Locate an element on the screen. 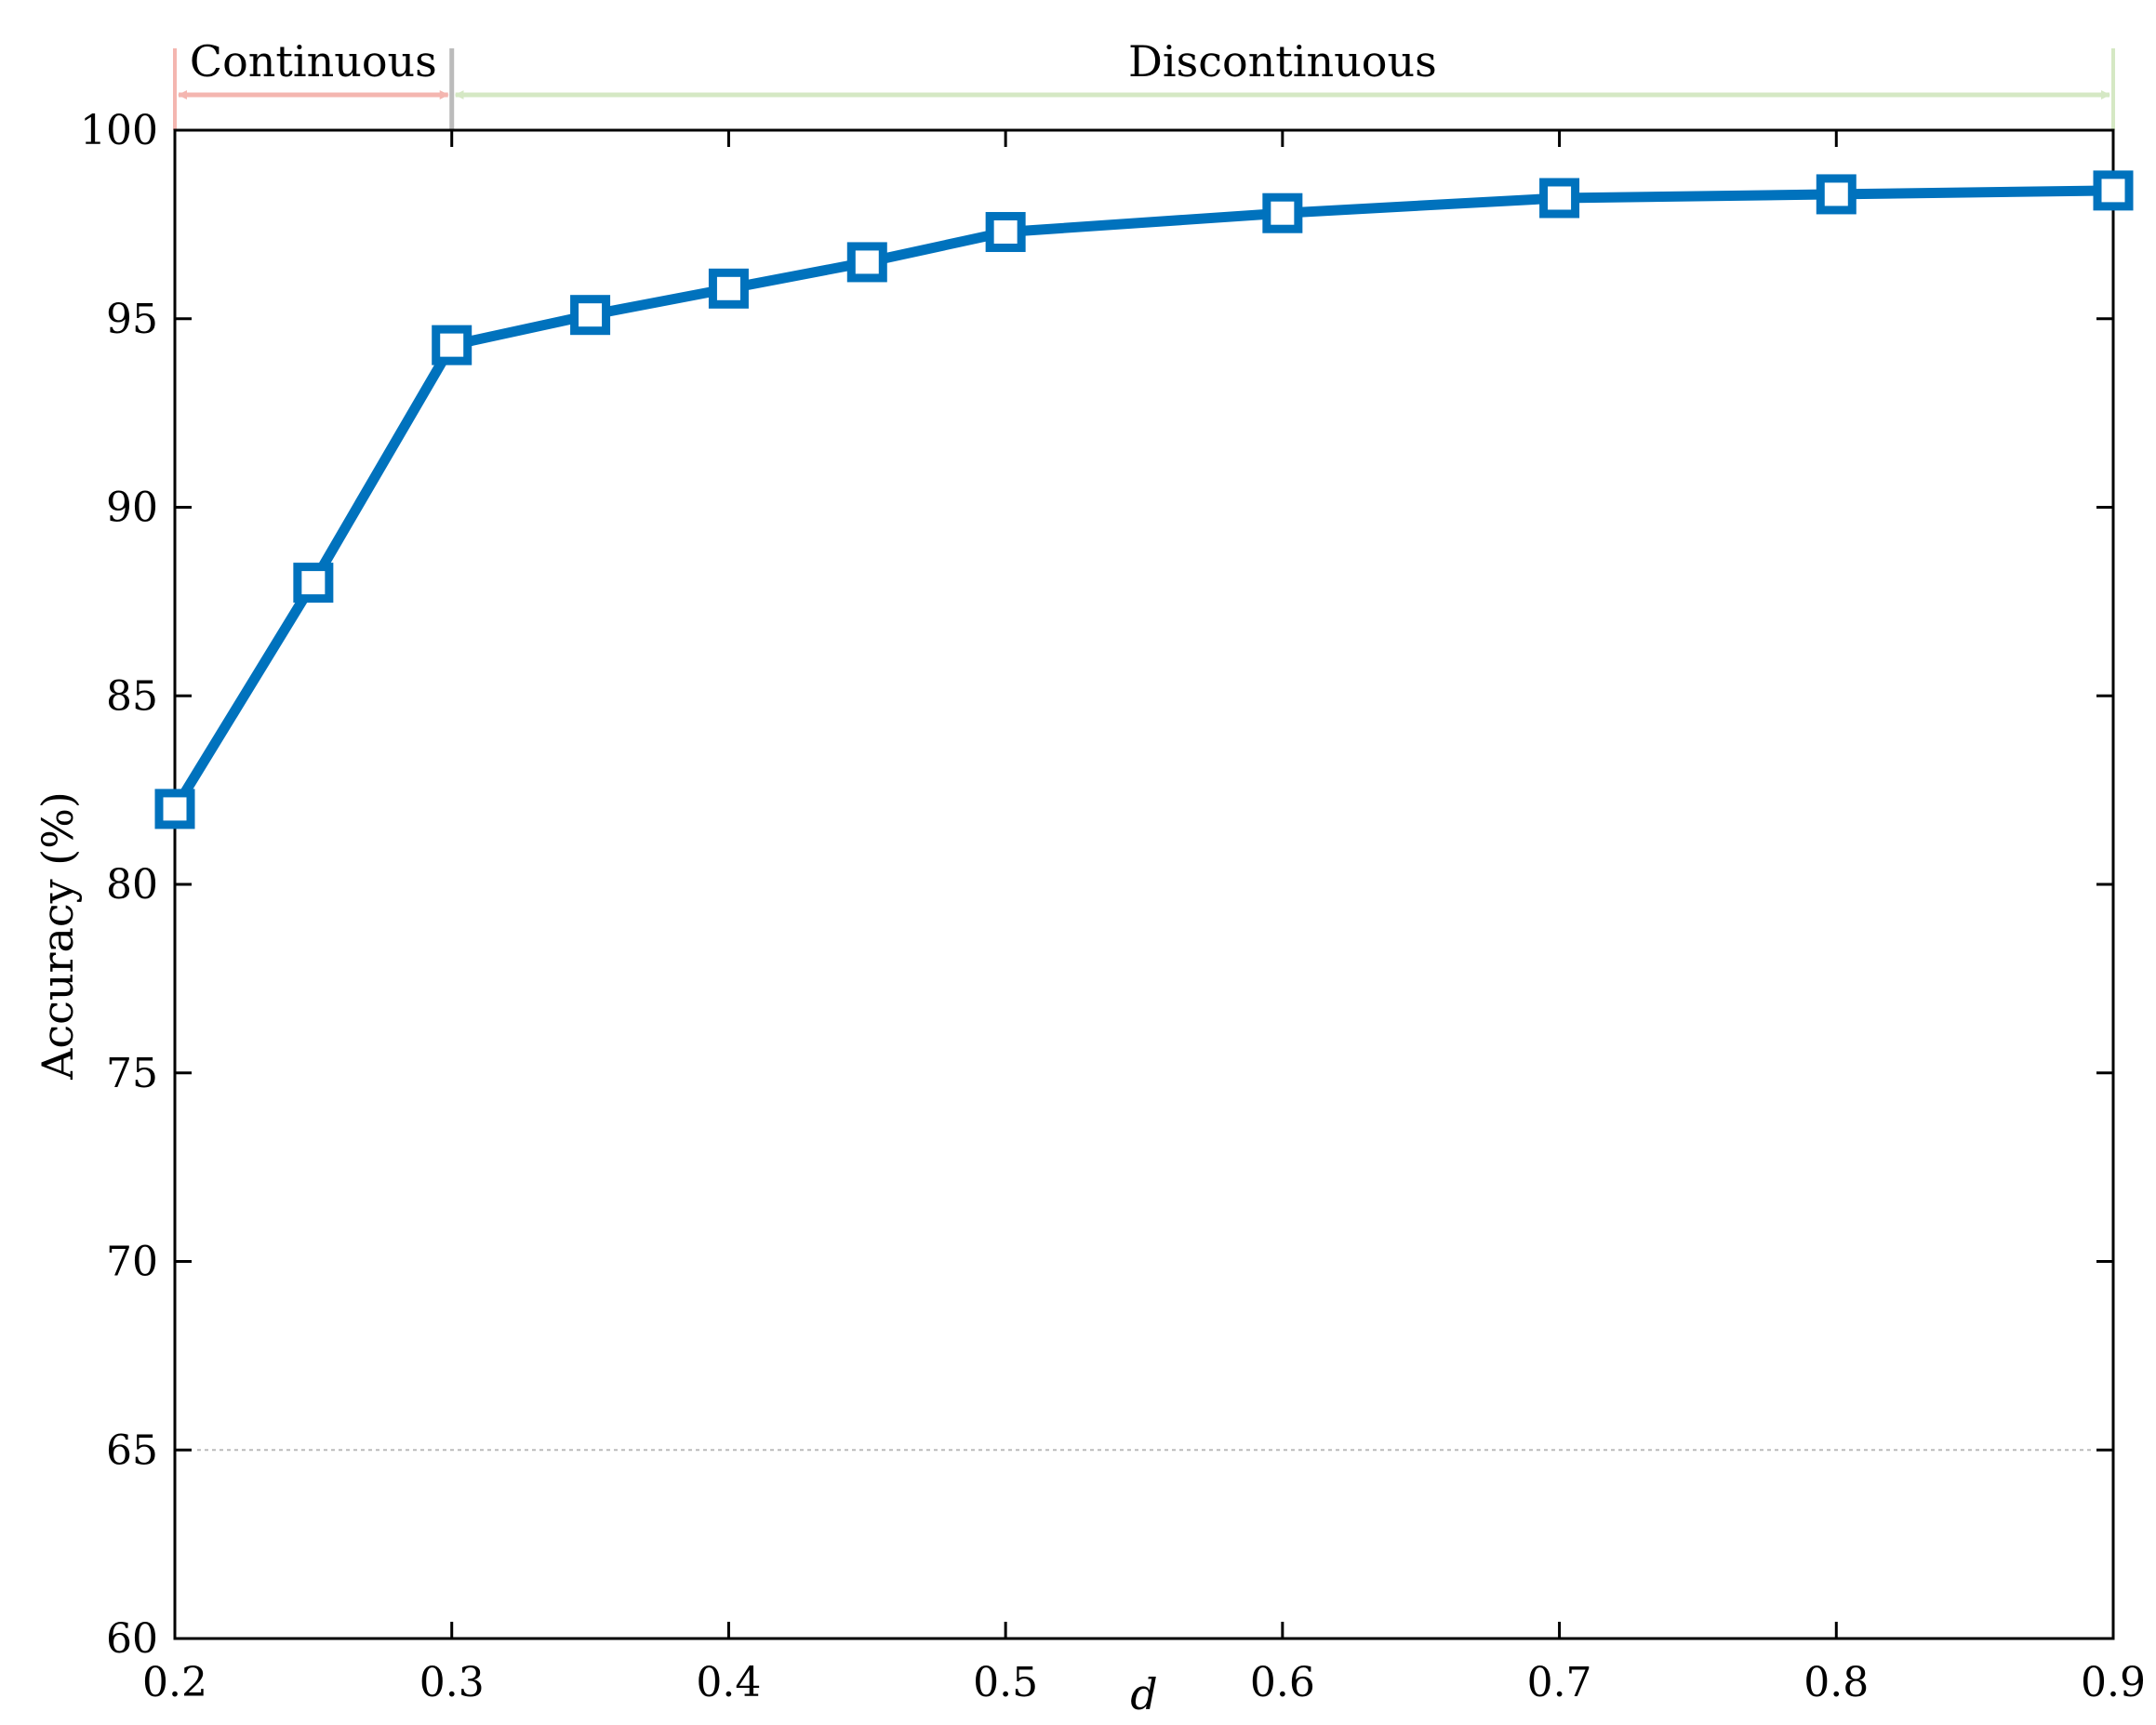 This screenshot has height=1725, width=2156. y-tick-label: 90 is located at coordinates (132, 508).